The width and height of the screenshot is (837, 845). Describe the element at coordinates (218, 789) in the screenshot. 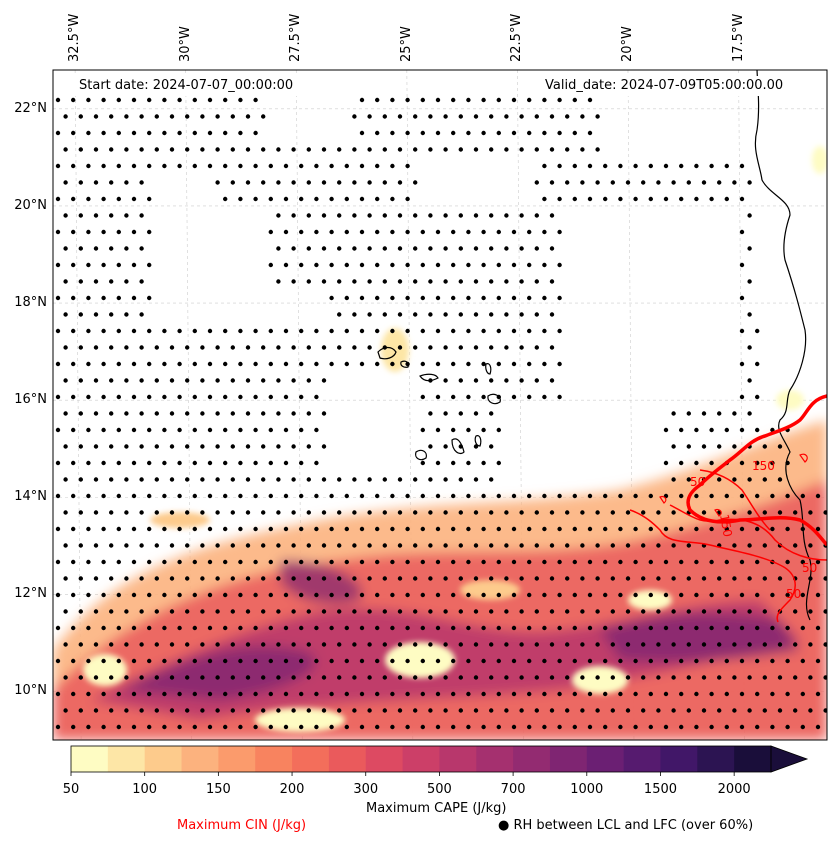

I see `colorbar-tick-label: 150` at that location.